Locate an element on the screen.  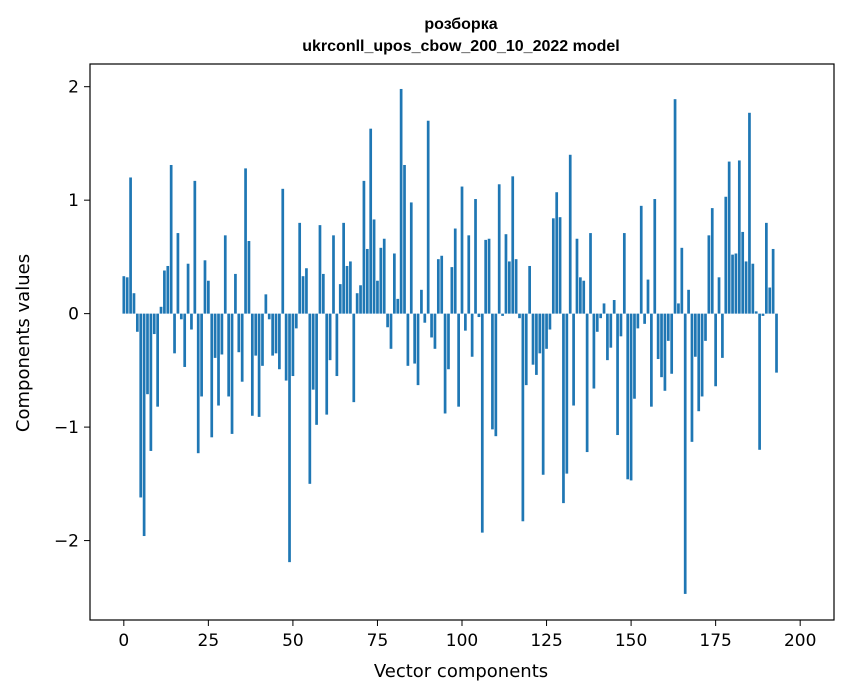
x-tick-label: 0 is located at coordinates (123, 641).